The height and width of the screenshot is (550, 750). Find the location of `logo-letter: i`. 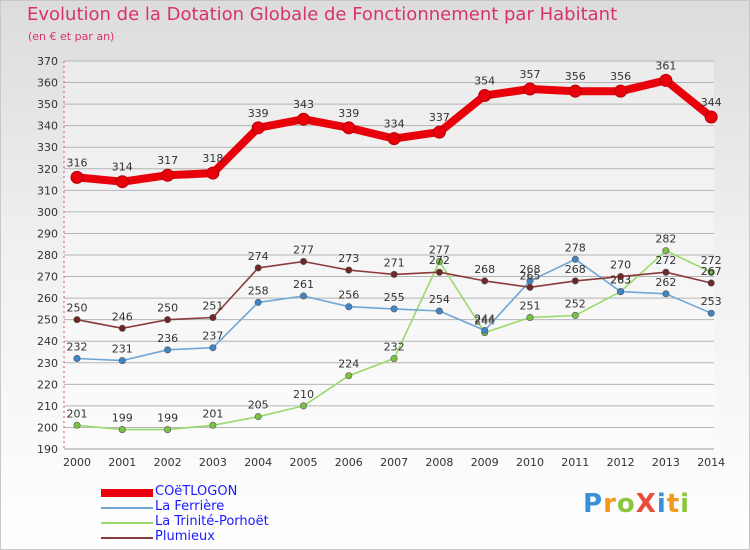

logo-letter: i is located at coordinates (685, 504).